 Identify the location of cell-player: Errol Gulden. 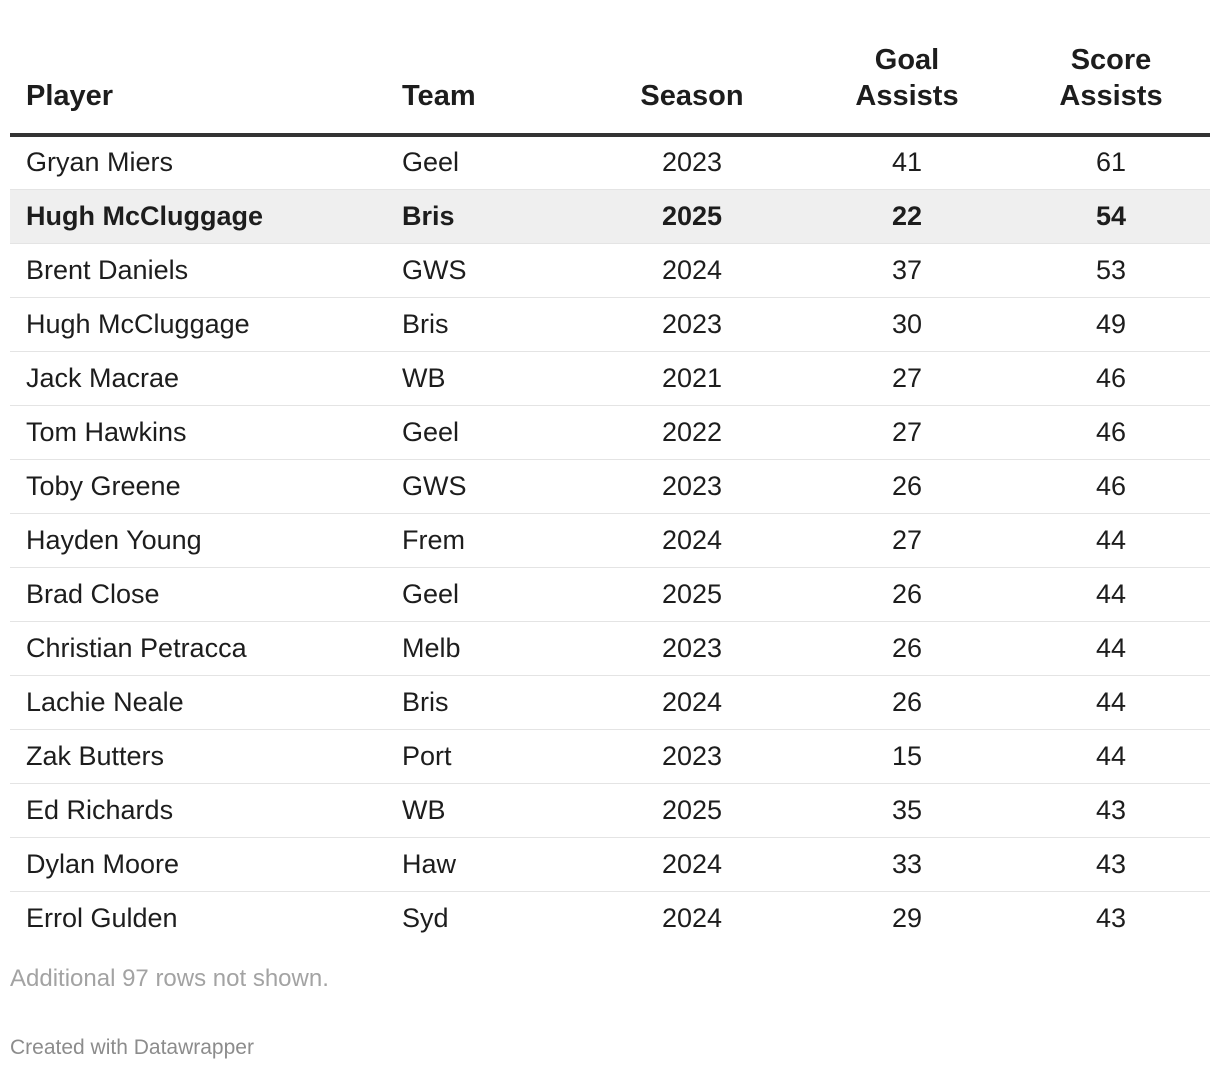
(102, 917).